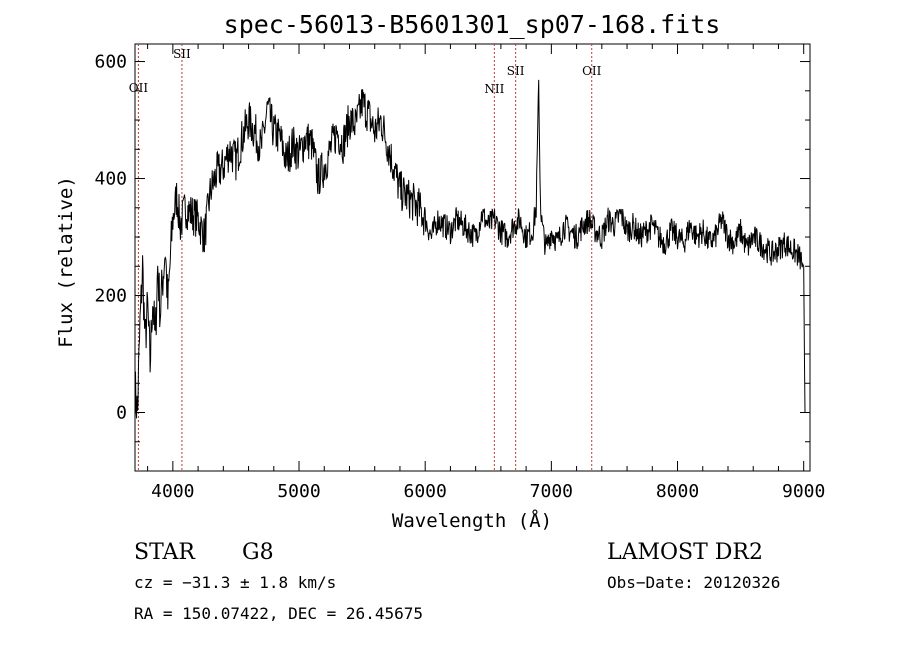  I want to click on x-tick-label: 8000, so click(677, 491).